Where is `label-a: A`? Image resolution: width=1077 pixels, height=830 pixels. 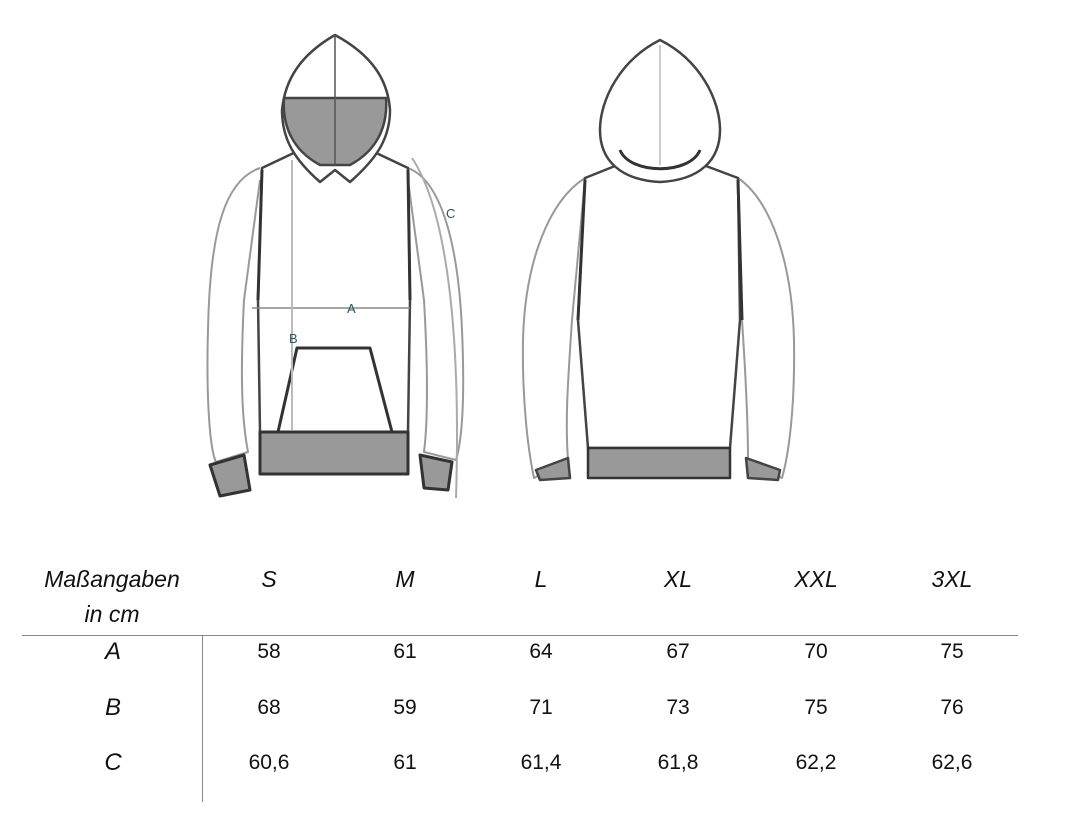
label-a: A is located at coordinates (351, 308).